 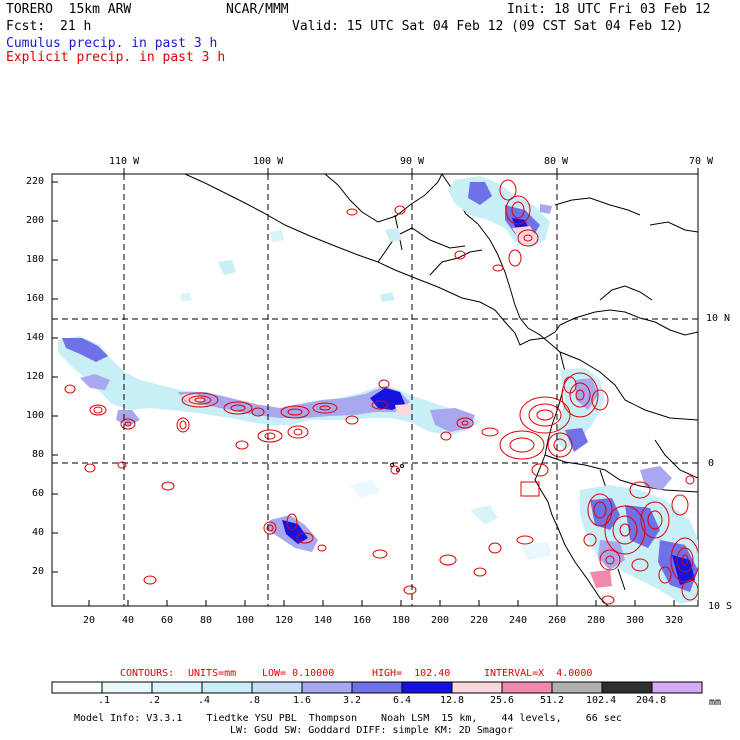 What do you see at coordinates (38, 493) in the screenshot?
I see `y-tick-label: 60` at bounding box center [38, 493].